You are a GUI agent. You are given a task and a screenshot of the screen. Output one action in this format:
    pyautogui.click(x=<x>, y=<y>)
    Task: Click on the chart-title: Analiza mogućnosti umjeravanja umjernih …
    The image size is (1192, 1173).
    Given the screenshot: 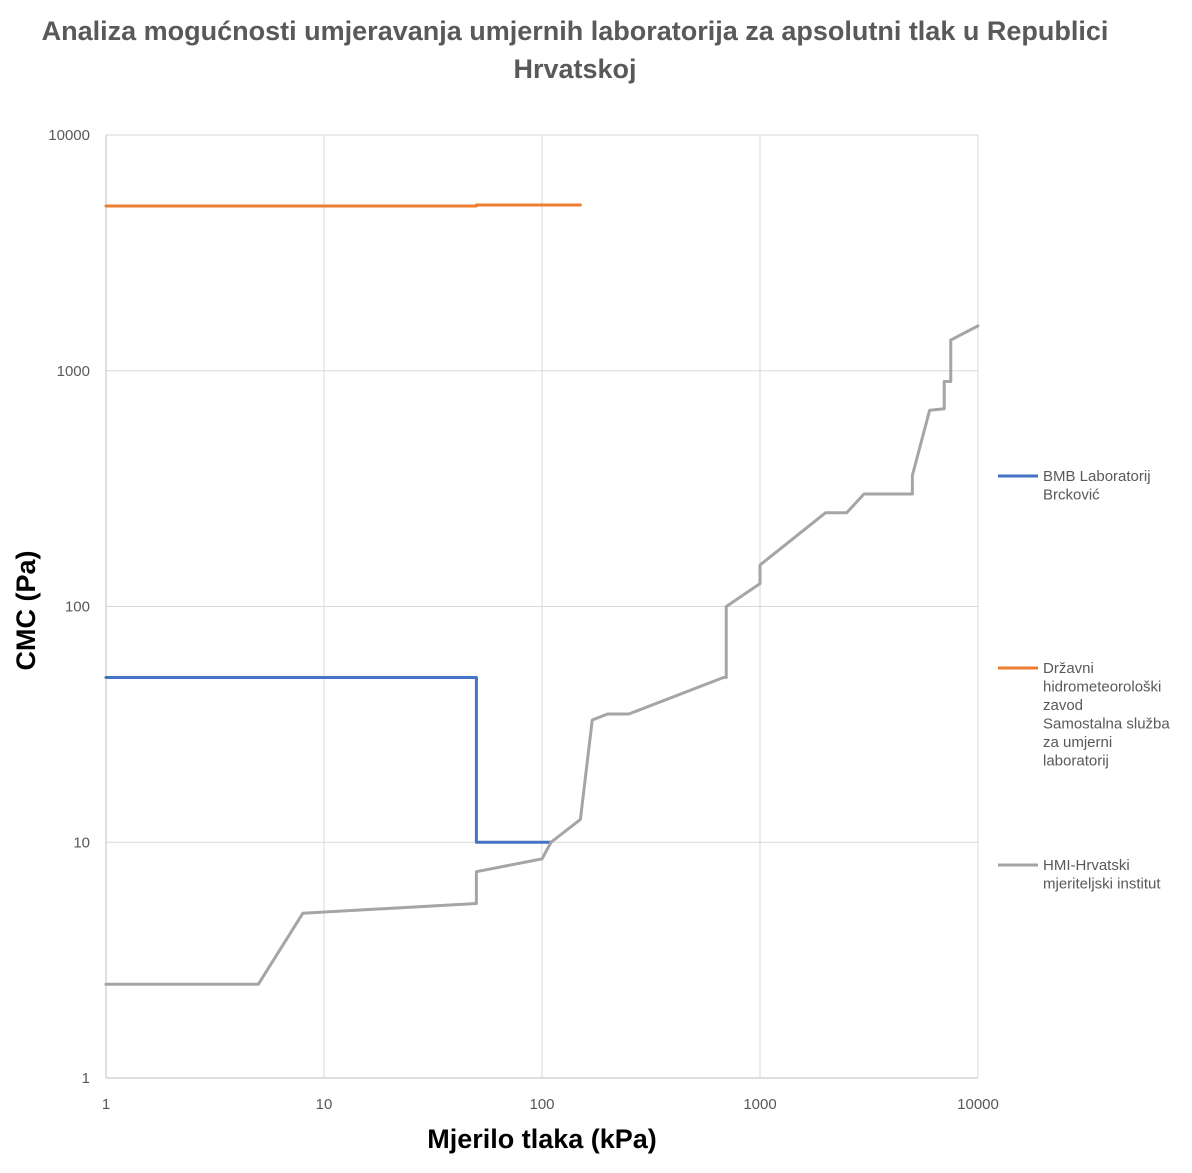 What is the action you would take?
    pyautogui.click(x=575, y=50)
    